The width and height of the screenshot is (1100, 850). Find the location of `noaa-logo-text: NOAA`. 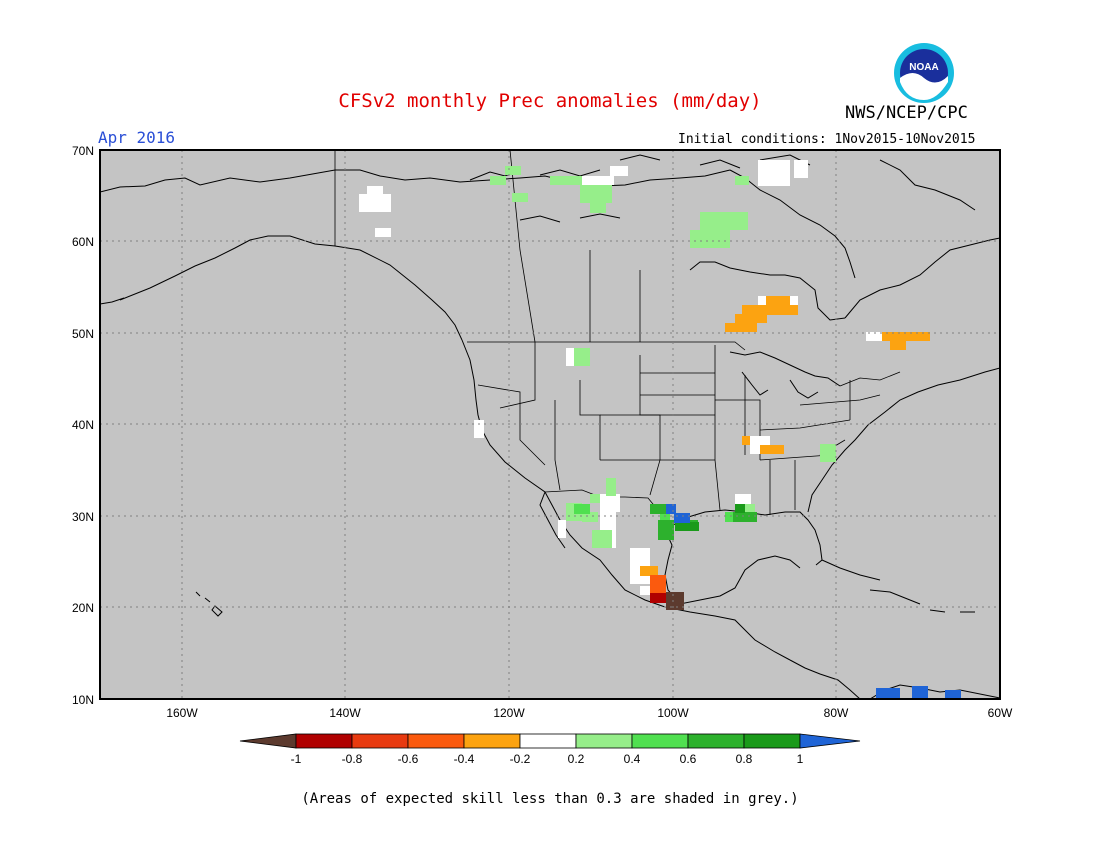

noaa-logo-text: NOAA is located at coordinates (923, 67).